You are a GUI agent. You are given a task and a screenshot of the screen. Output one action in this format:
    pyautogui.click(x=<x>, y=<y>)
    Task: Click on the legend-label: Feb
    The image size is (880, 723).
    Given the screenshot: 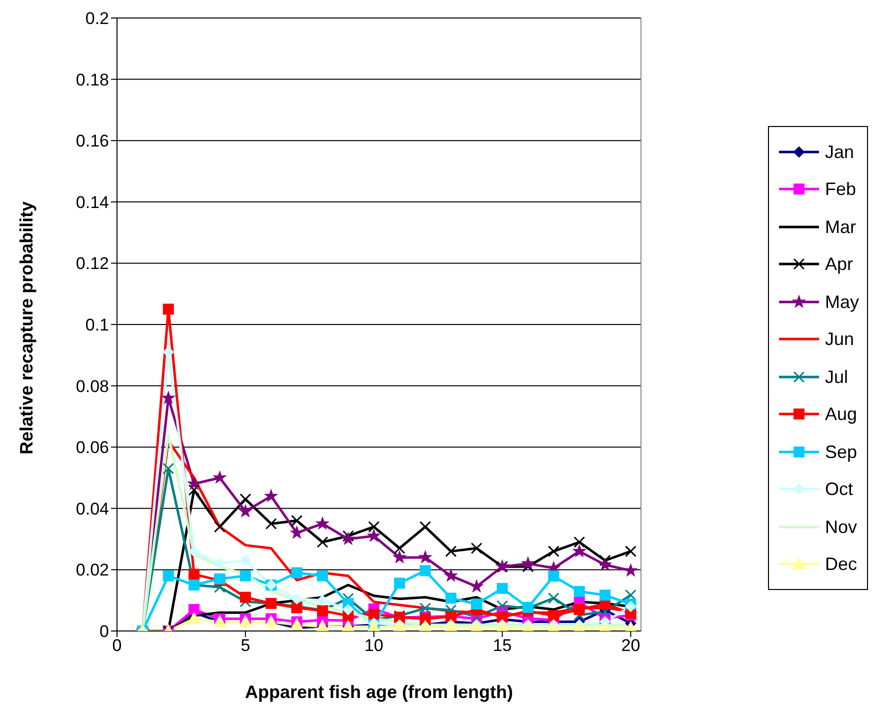 What is the action you would take?
    pyautogui.click(x=840, y=189)
    